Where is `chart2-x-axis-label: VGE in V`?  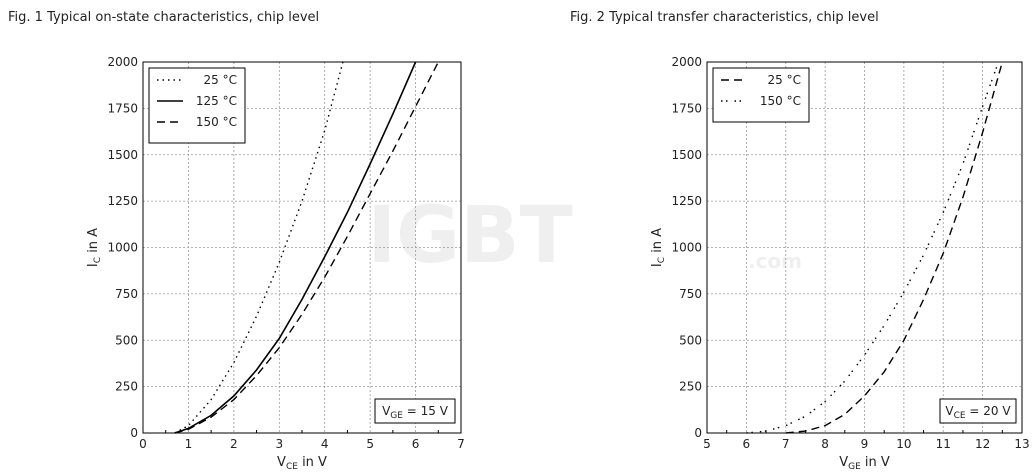
chart2-x-axis-label: VGE in V is located at coordinates (864, 463).